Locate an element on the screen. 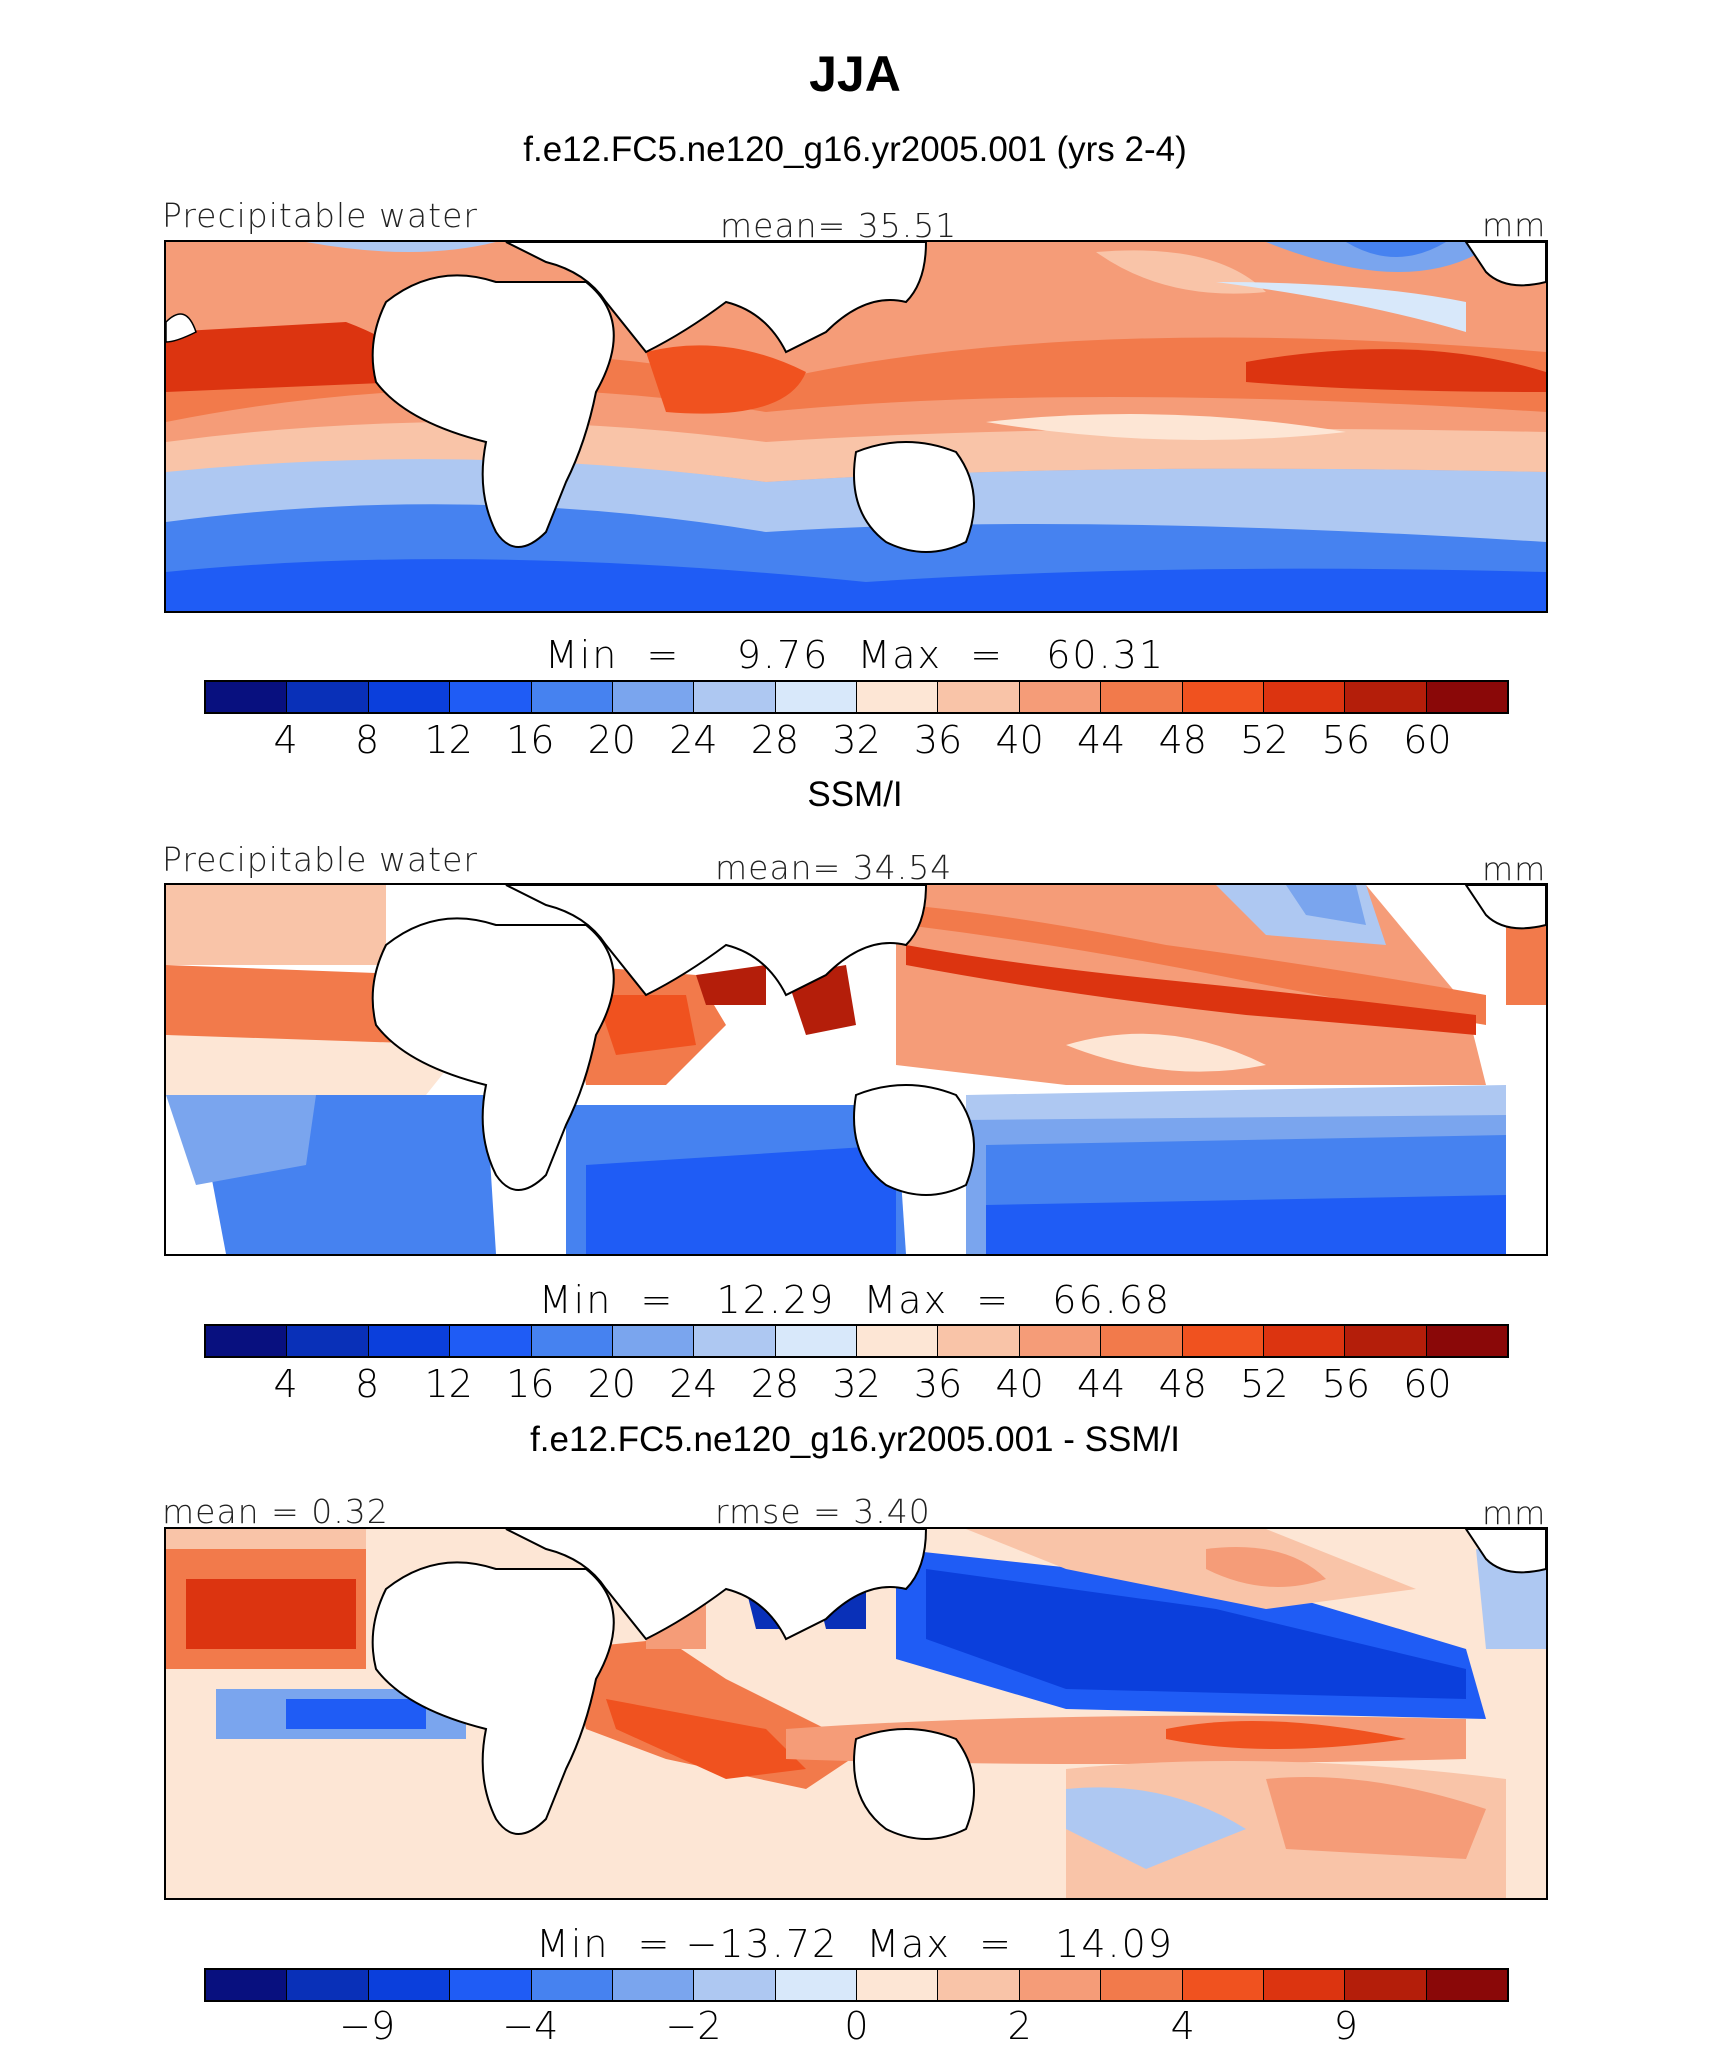  colorbar-tick-label: 0 is located at coordinates (856, 2027).